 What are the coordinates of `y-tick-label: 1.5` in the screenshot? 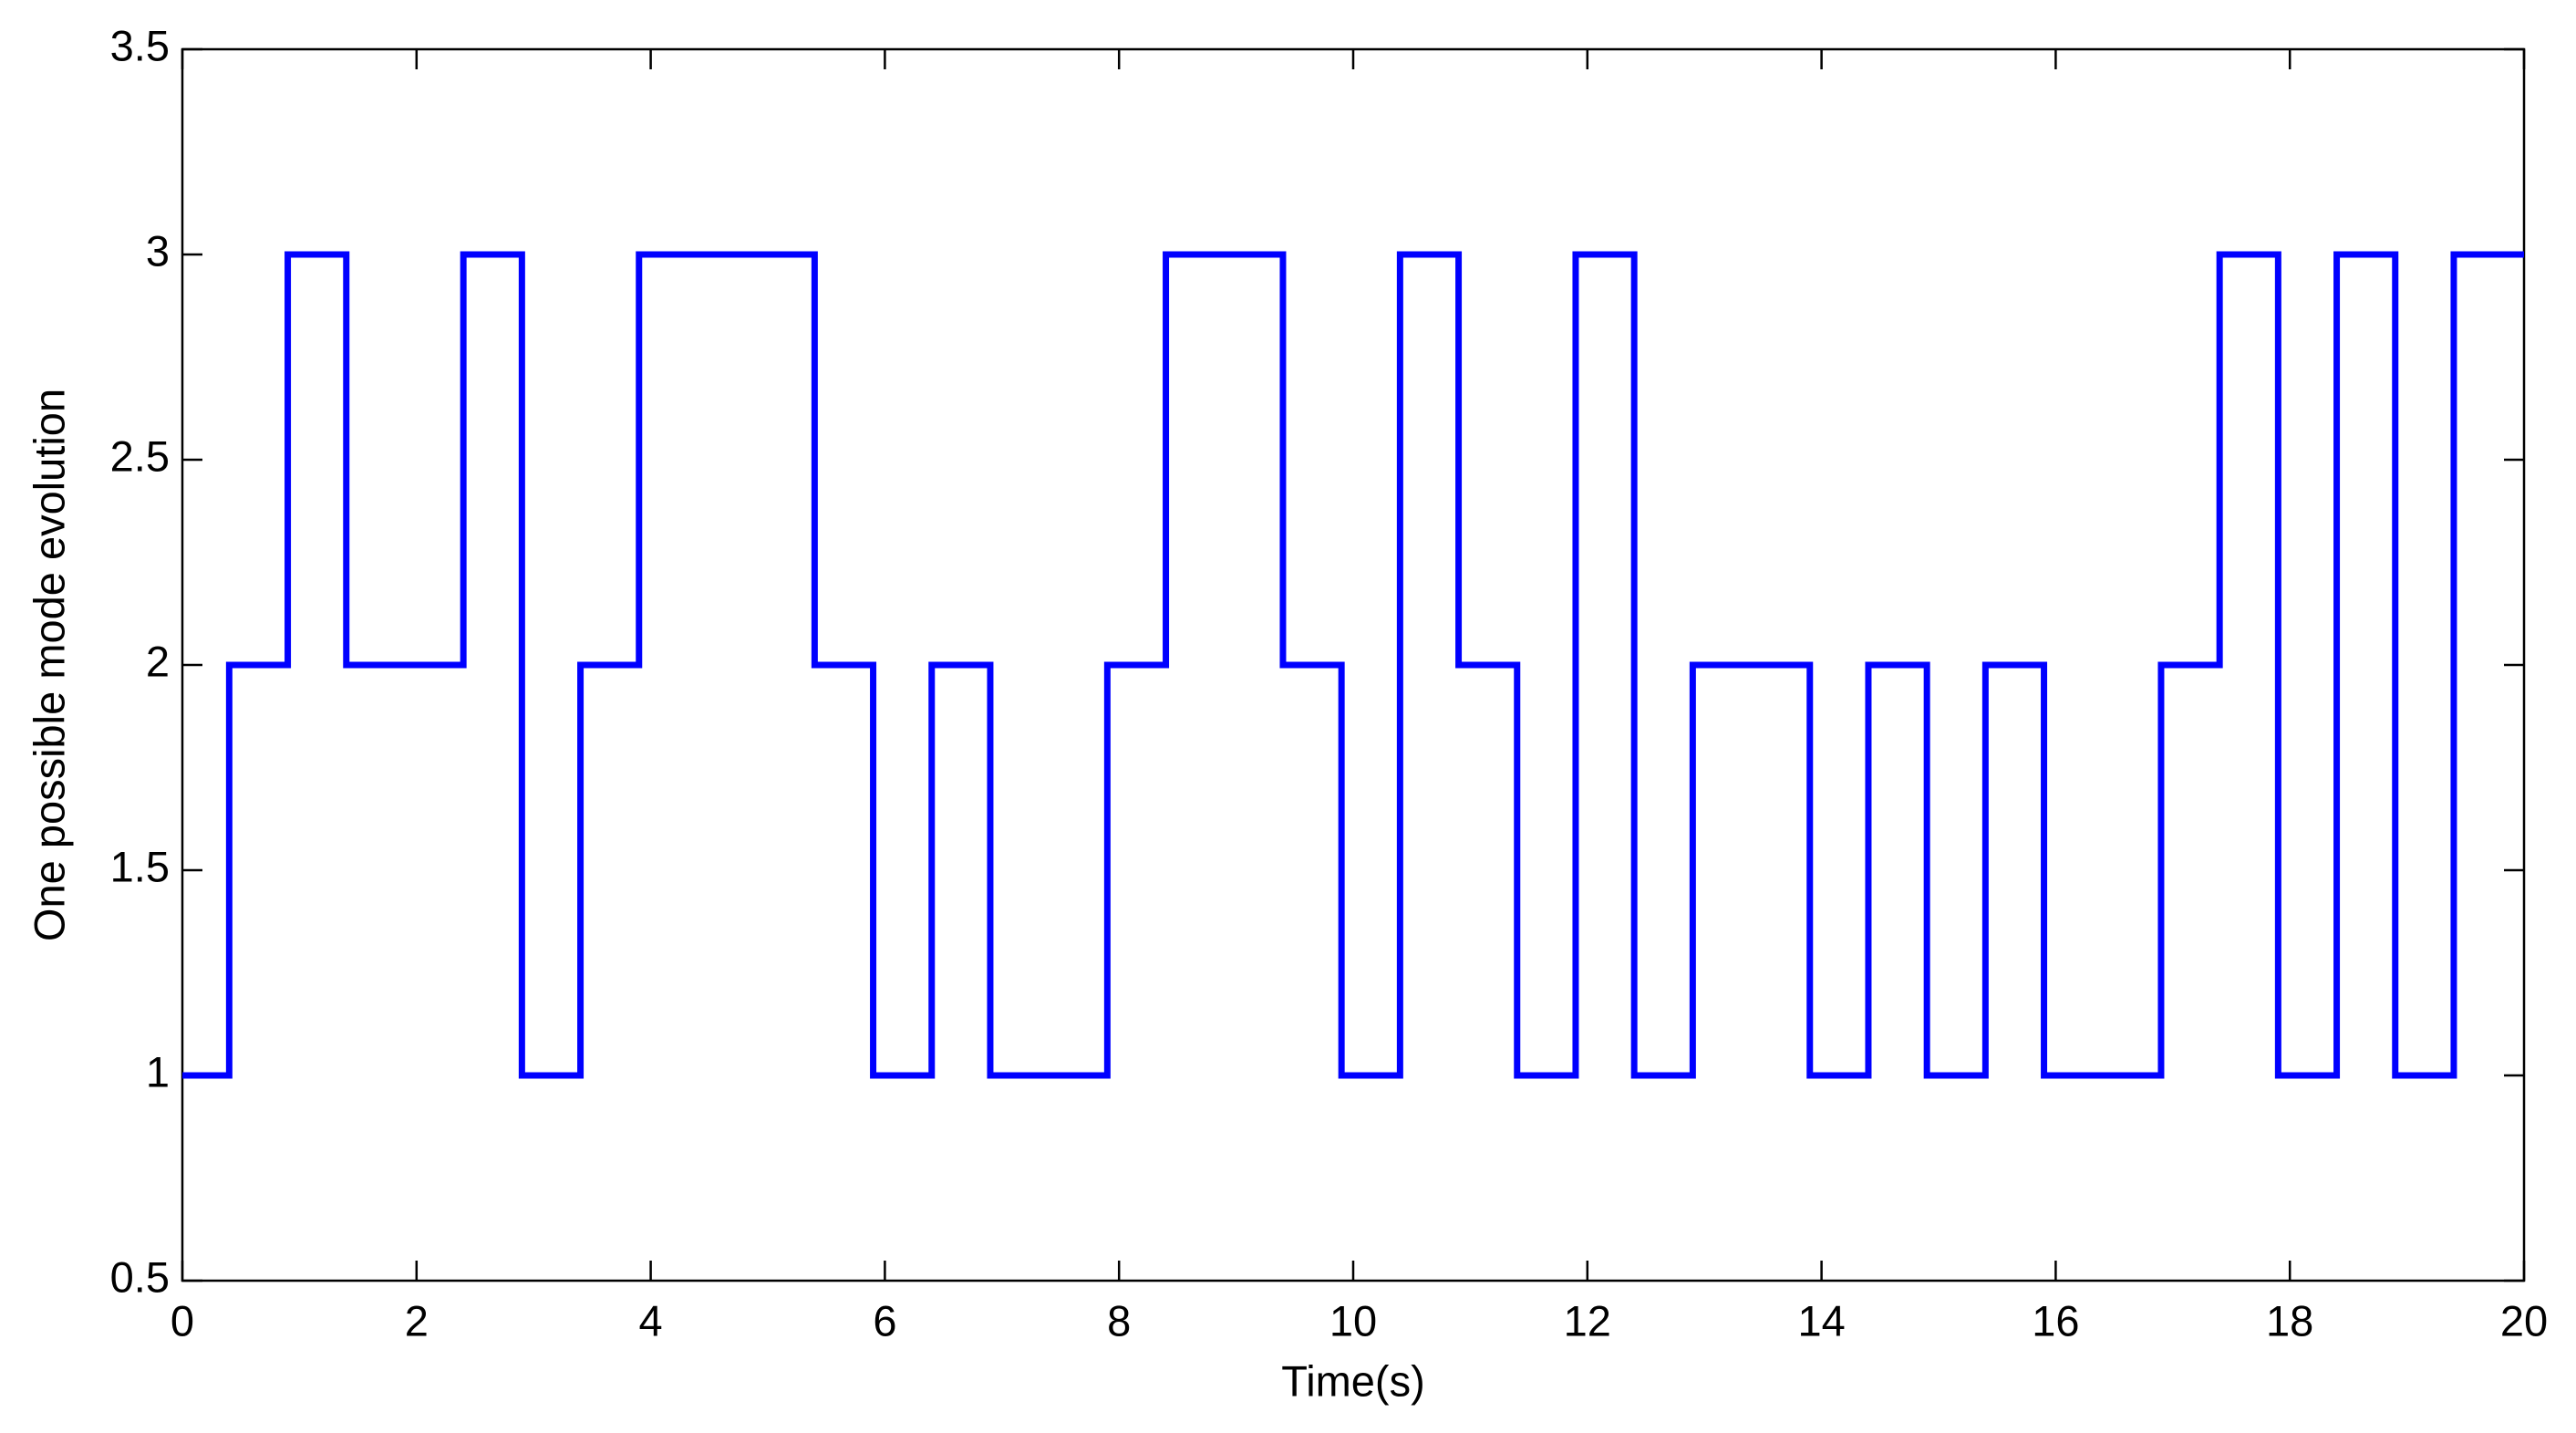 It's located at (140, 866).